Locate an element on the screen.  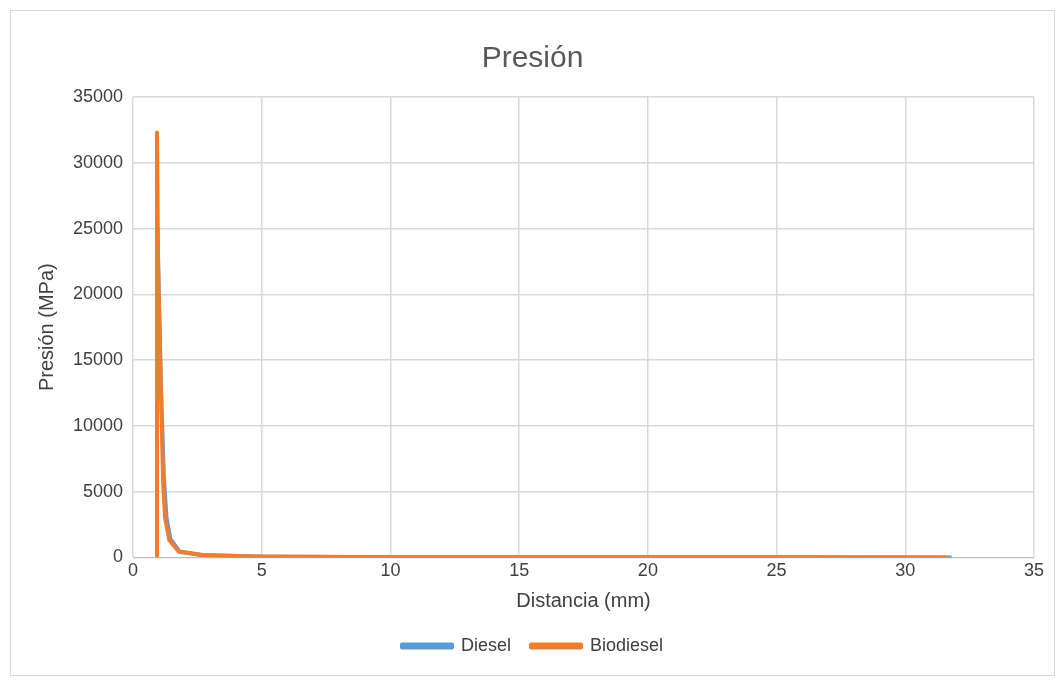
x-tick-label: 25 is located at coordinates (776, 570).